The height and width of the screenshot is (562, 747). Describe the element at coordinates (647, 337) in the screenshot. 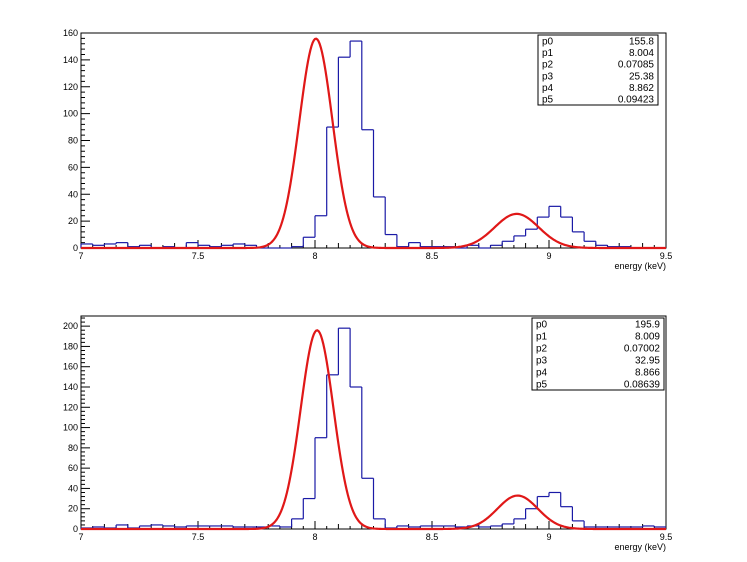

I see `stat-param-value: 8.009` at that location.